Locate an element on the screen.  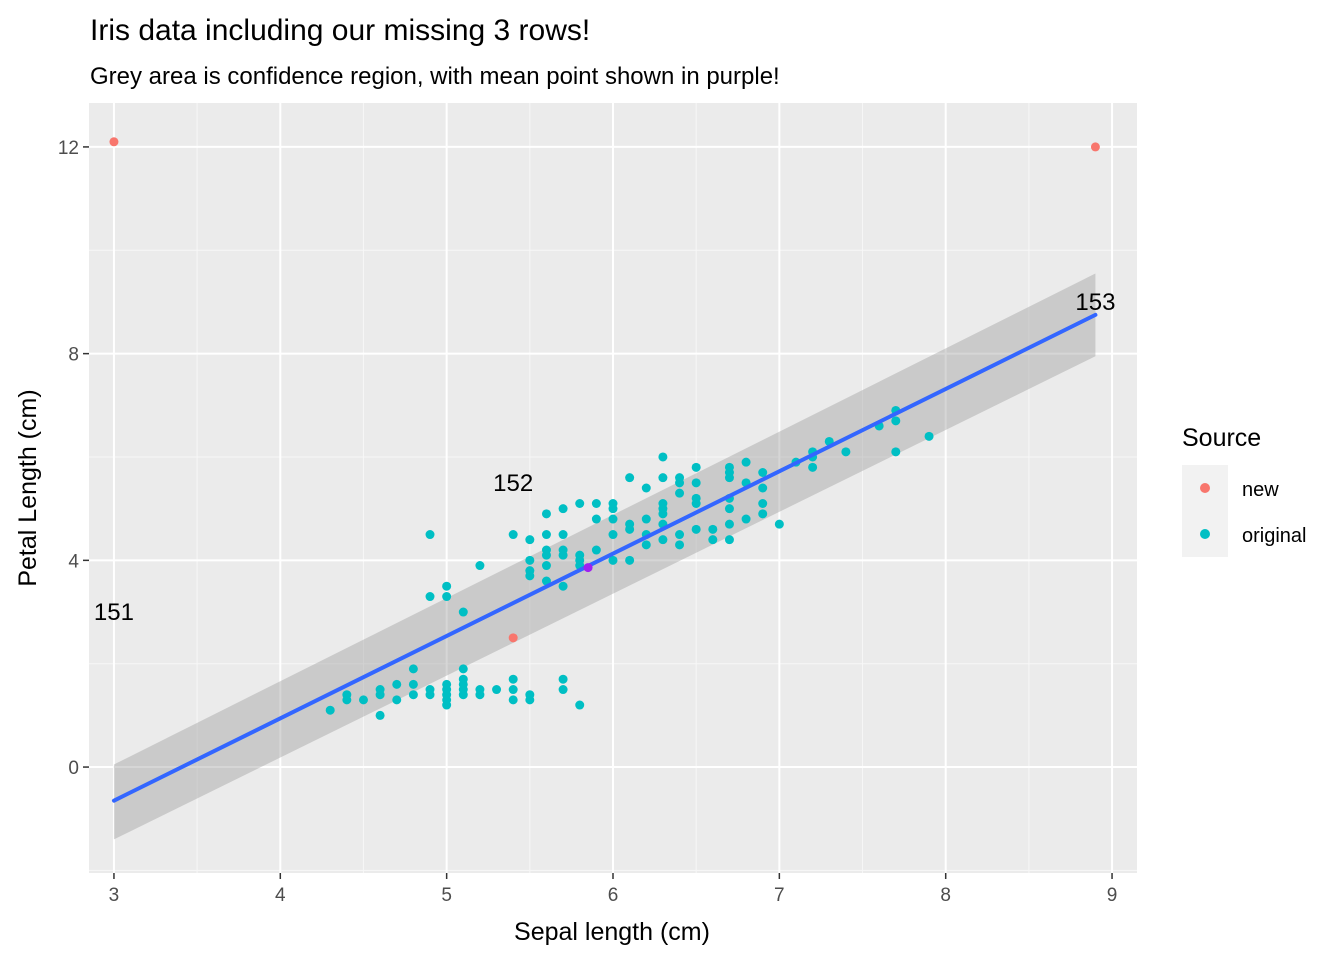
x-tick-label: 9 is located at coordinates (1112, 895).